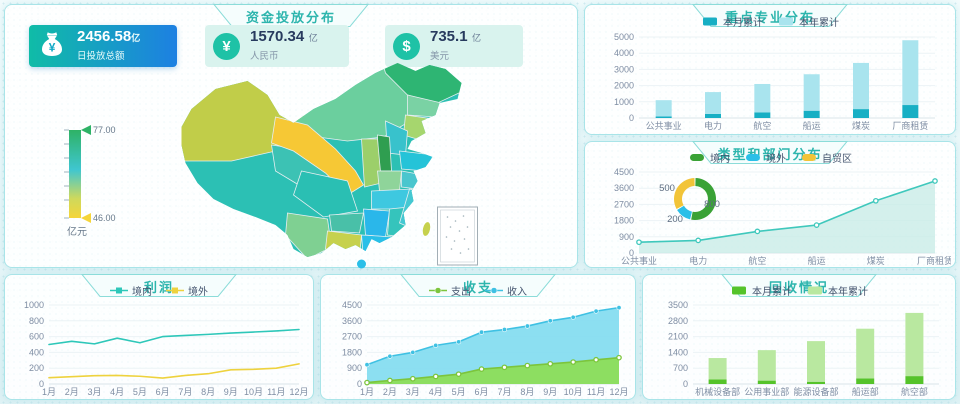 Image resolution: width=960 pixels, height=404 pixels. I want to click on legend-label: 本月累计, so click(743, 23).